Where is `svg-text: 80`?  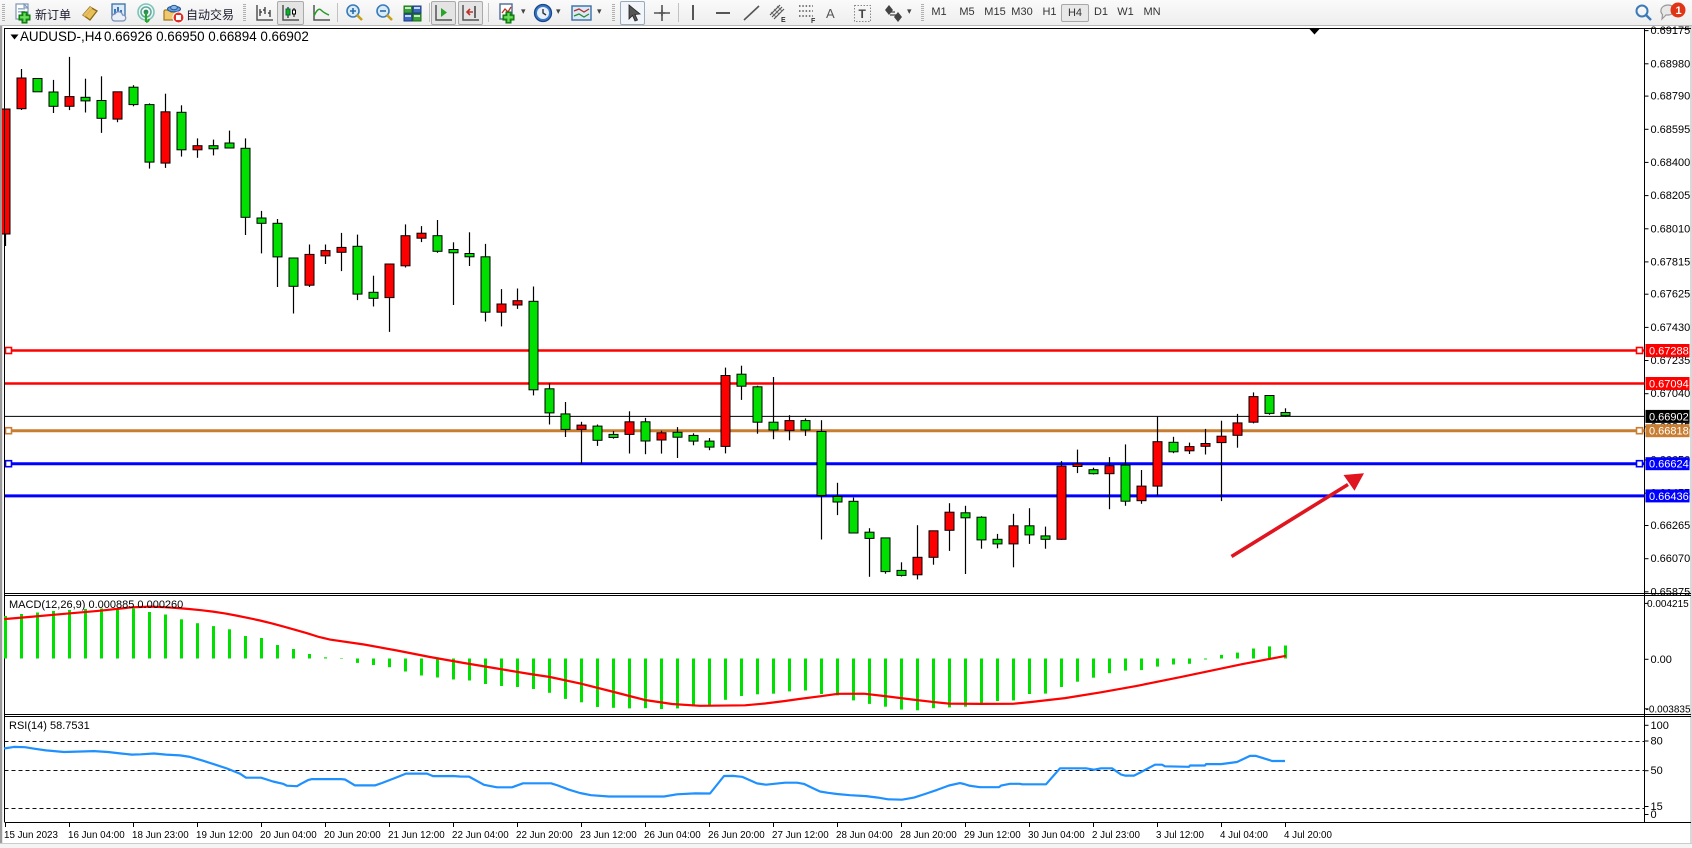
svg-text: 80 is located at coordinates (1657, 742).